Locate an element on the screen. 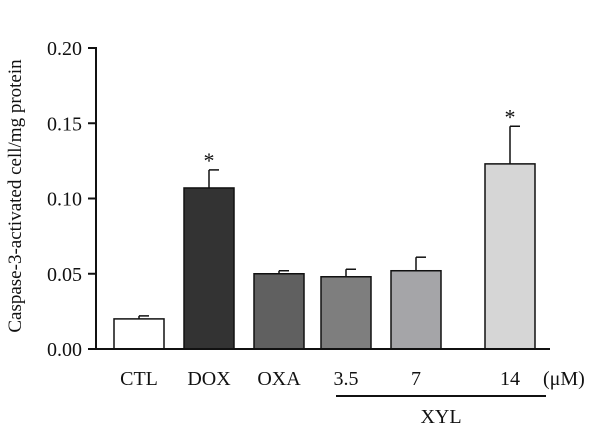 This screenshot has height=439, width=600. unit-label: (μM) is located at coordinates (564, 379).